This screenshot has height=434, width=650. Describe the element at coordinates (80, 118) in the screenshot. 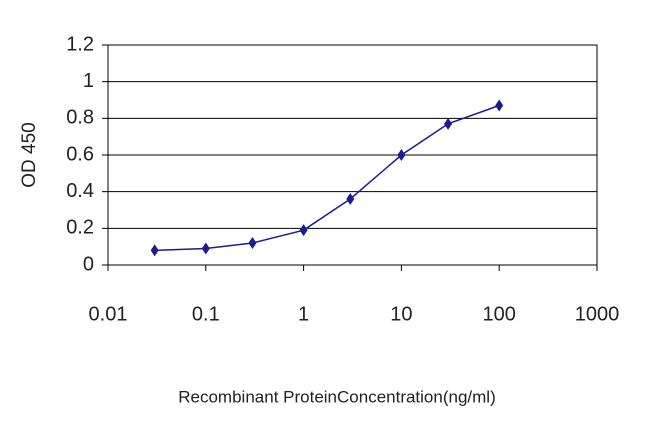

I see `y-tick-label: 0.8` at that location.